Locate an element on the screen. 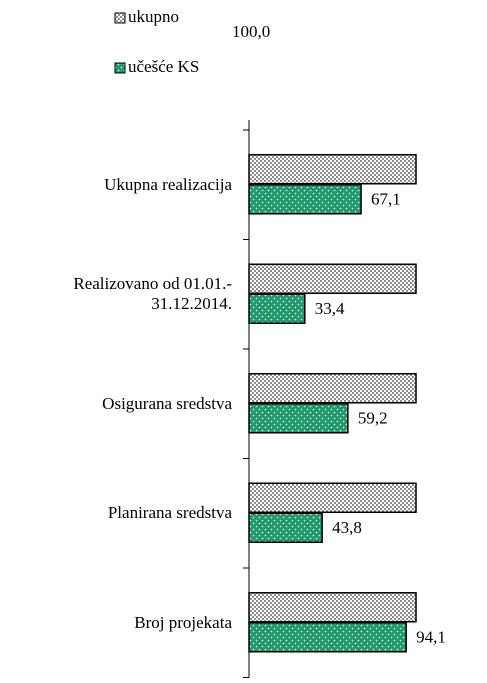 This screenshot has width=487, height=683. value-label: 67,1 is located at coordinates (386, 199).